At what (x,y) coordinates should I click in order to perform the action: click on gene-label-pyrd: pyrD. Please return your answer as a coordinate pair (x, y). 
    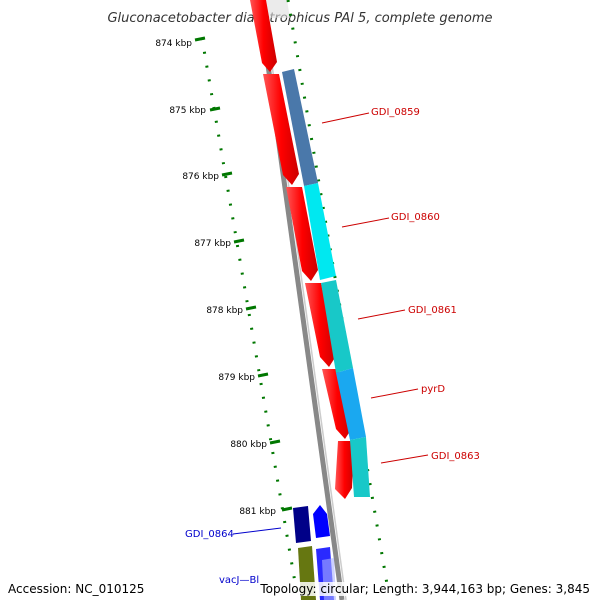
    Looking at the image, I should click on (433, 389).